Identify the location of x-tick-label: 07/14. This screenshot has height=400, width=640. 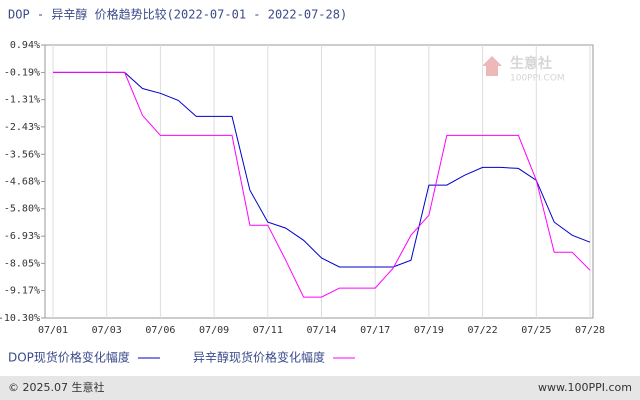
(321, 330).